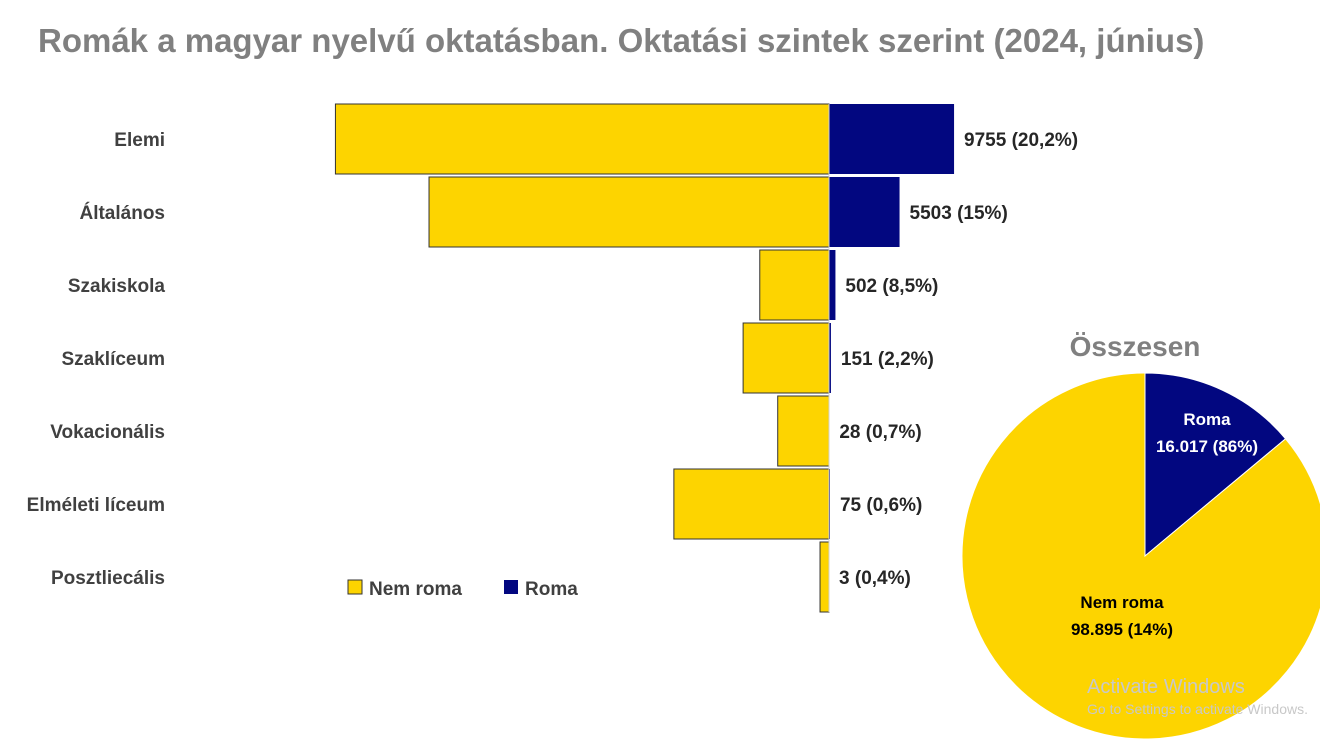  Describe the element at coordinates (864, 212) in the screenshot. I see `bar-roma-altalanos` at that location.